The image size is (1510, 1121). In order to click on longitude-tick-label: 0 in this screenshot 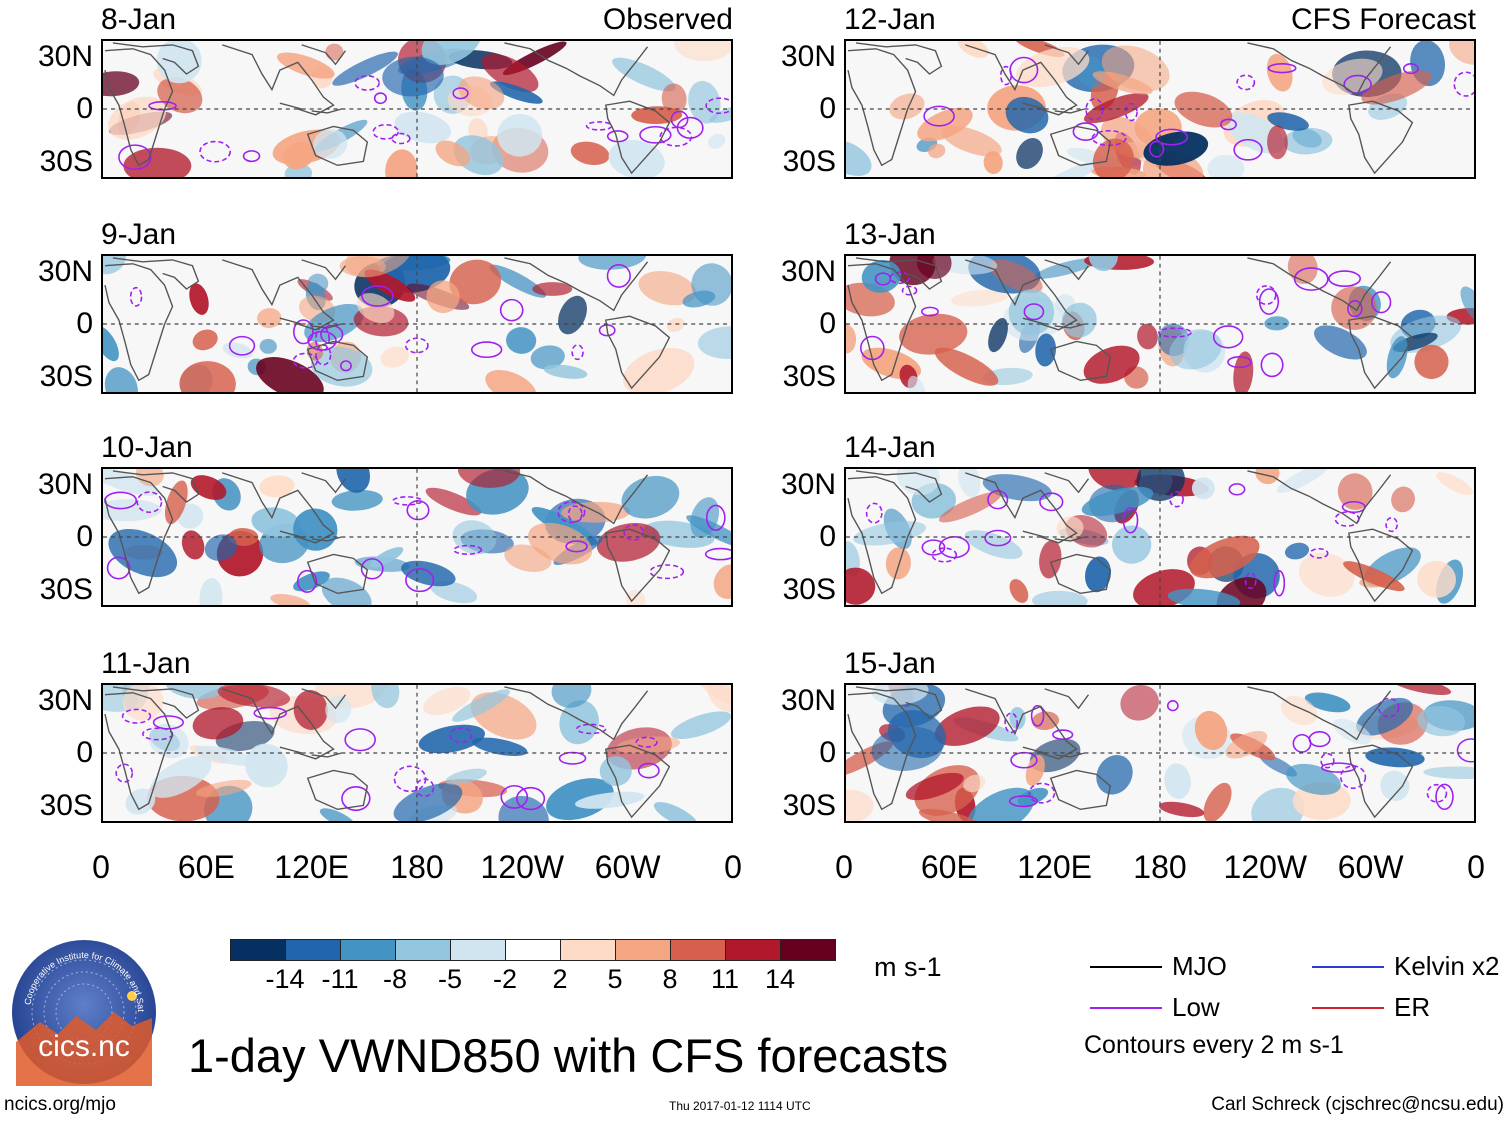, I will do `click(101, 867)`.